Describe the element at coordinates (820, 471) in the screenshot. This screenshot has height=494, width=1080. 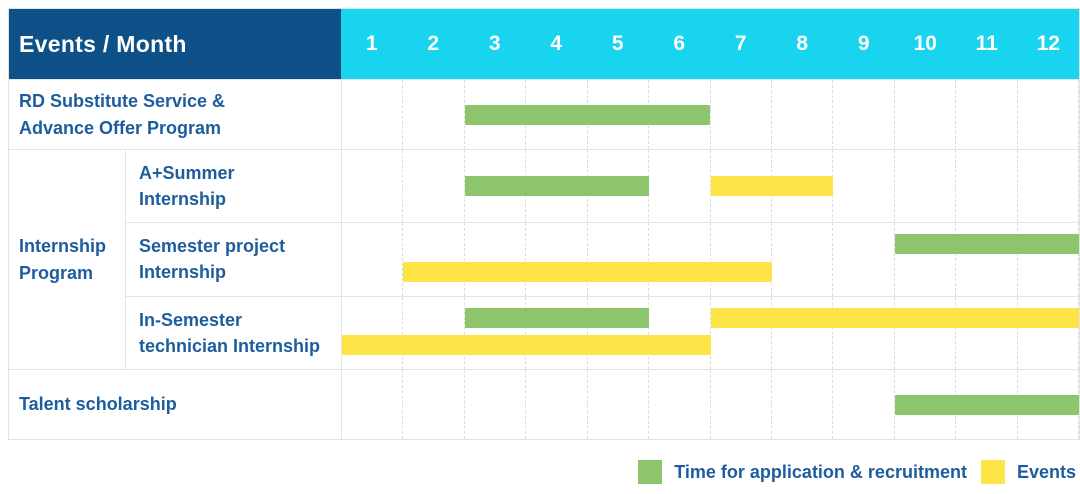
I see `legend-label: Time for application & recruitment` at that location.